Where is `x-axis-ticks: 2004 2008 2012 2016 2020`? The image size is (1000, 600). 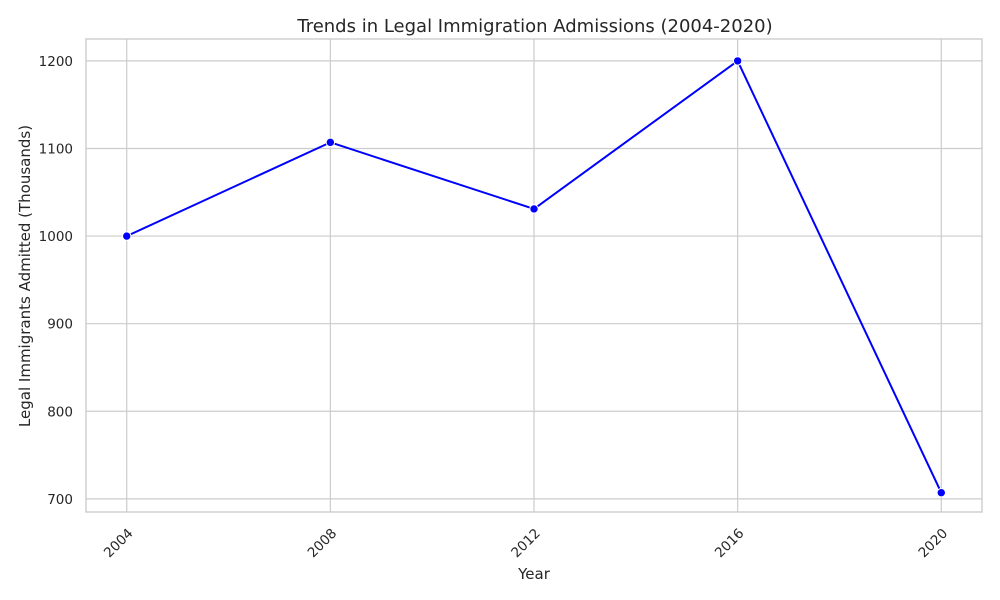 x-axis-ticks: 2004 2008 2012 2016 2020 is located at coordinates (526, 544).